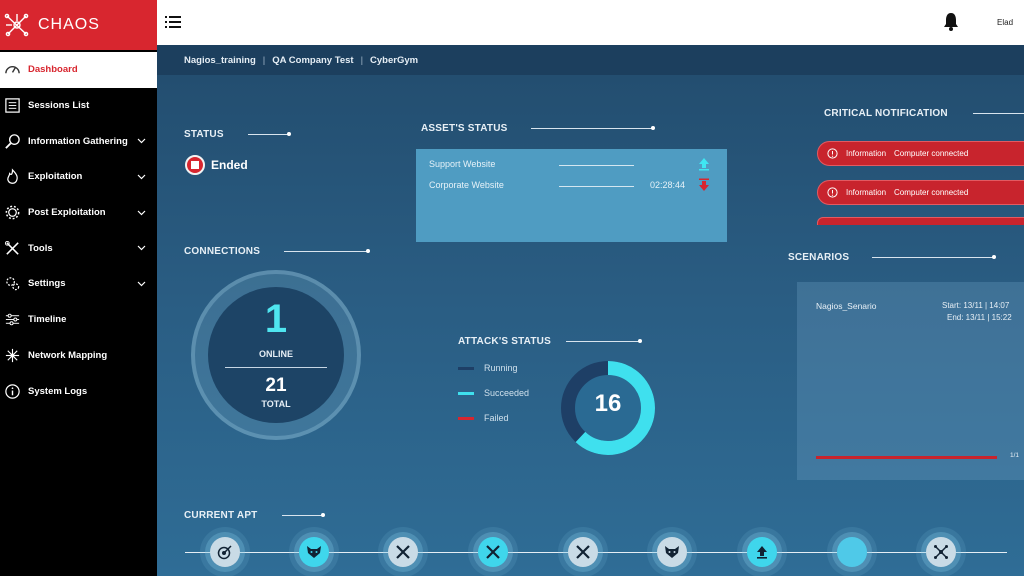 The width and height of the screenshot is (1024, 576). I want to click on bell-icon, so click(951, 21).